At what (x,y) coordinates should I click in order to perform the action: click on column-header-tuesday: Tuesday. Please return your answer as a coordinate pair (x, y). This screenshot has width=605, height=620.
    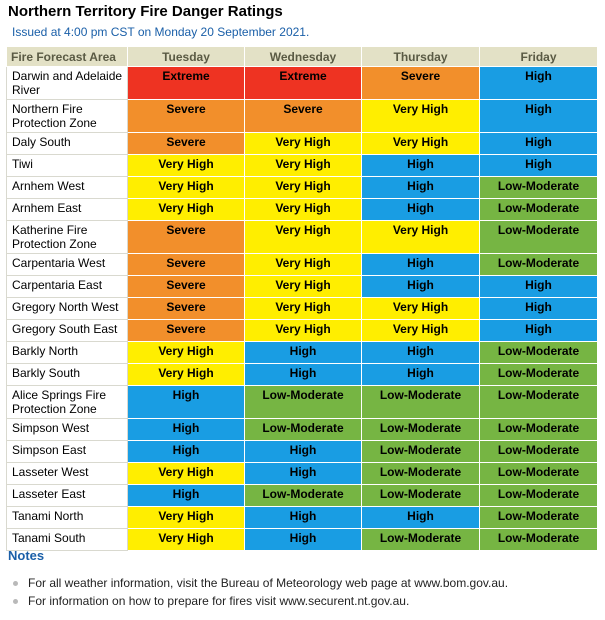
    Looking at the image, I should click on (186, 56).